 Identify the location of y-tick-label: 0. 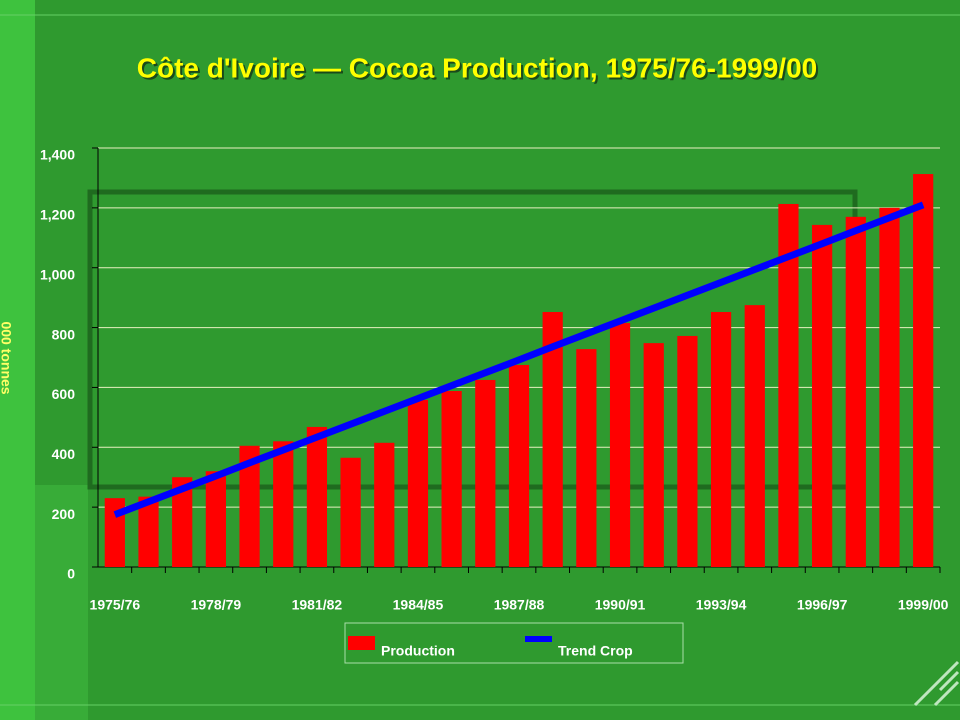
(71, 574).